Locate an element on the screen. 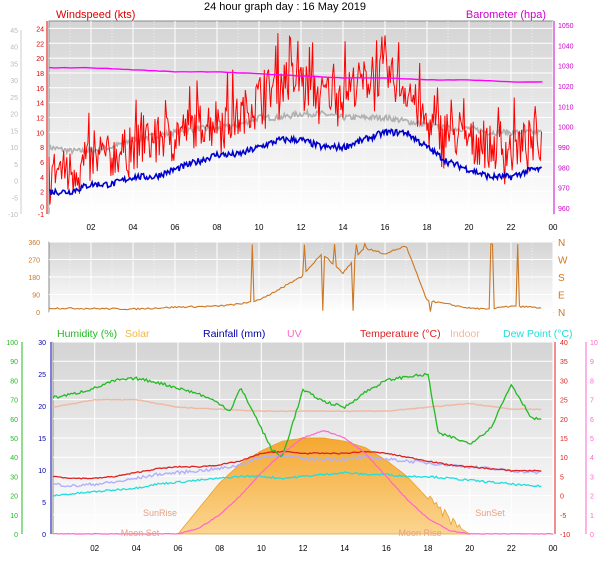 This screenshot has height=566, width=608. indoor-line is located at coordinates (297, 405).